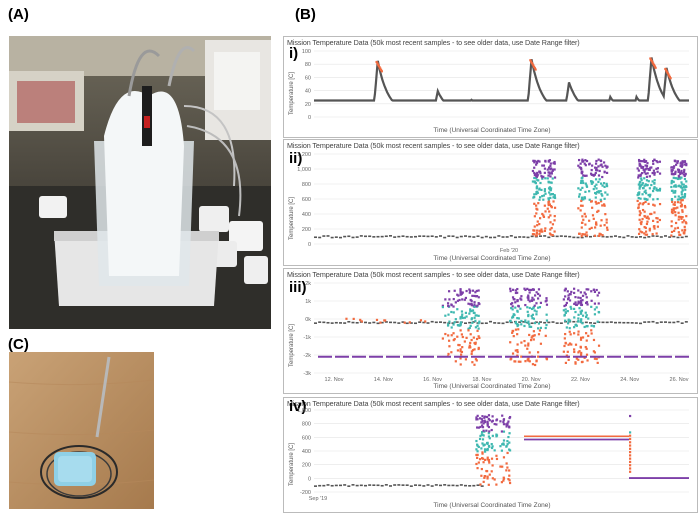 This screenshot has height=518, width=700. Describe the element at coordinates (18, 14) in the screenshot. I see `label-a: (A)` at that location.